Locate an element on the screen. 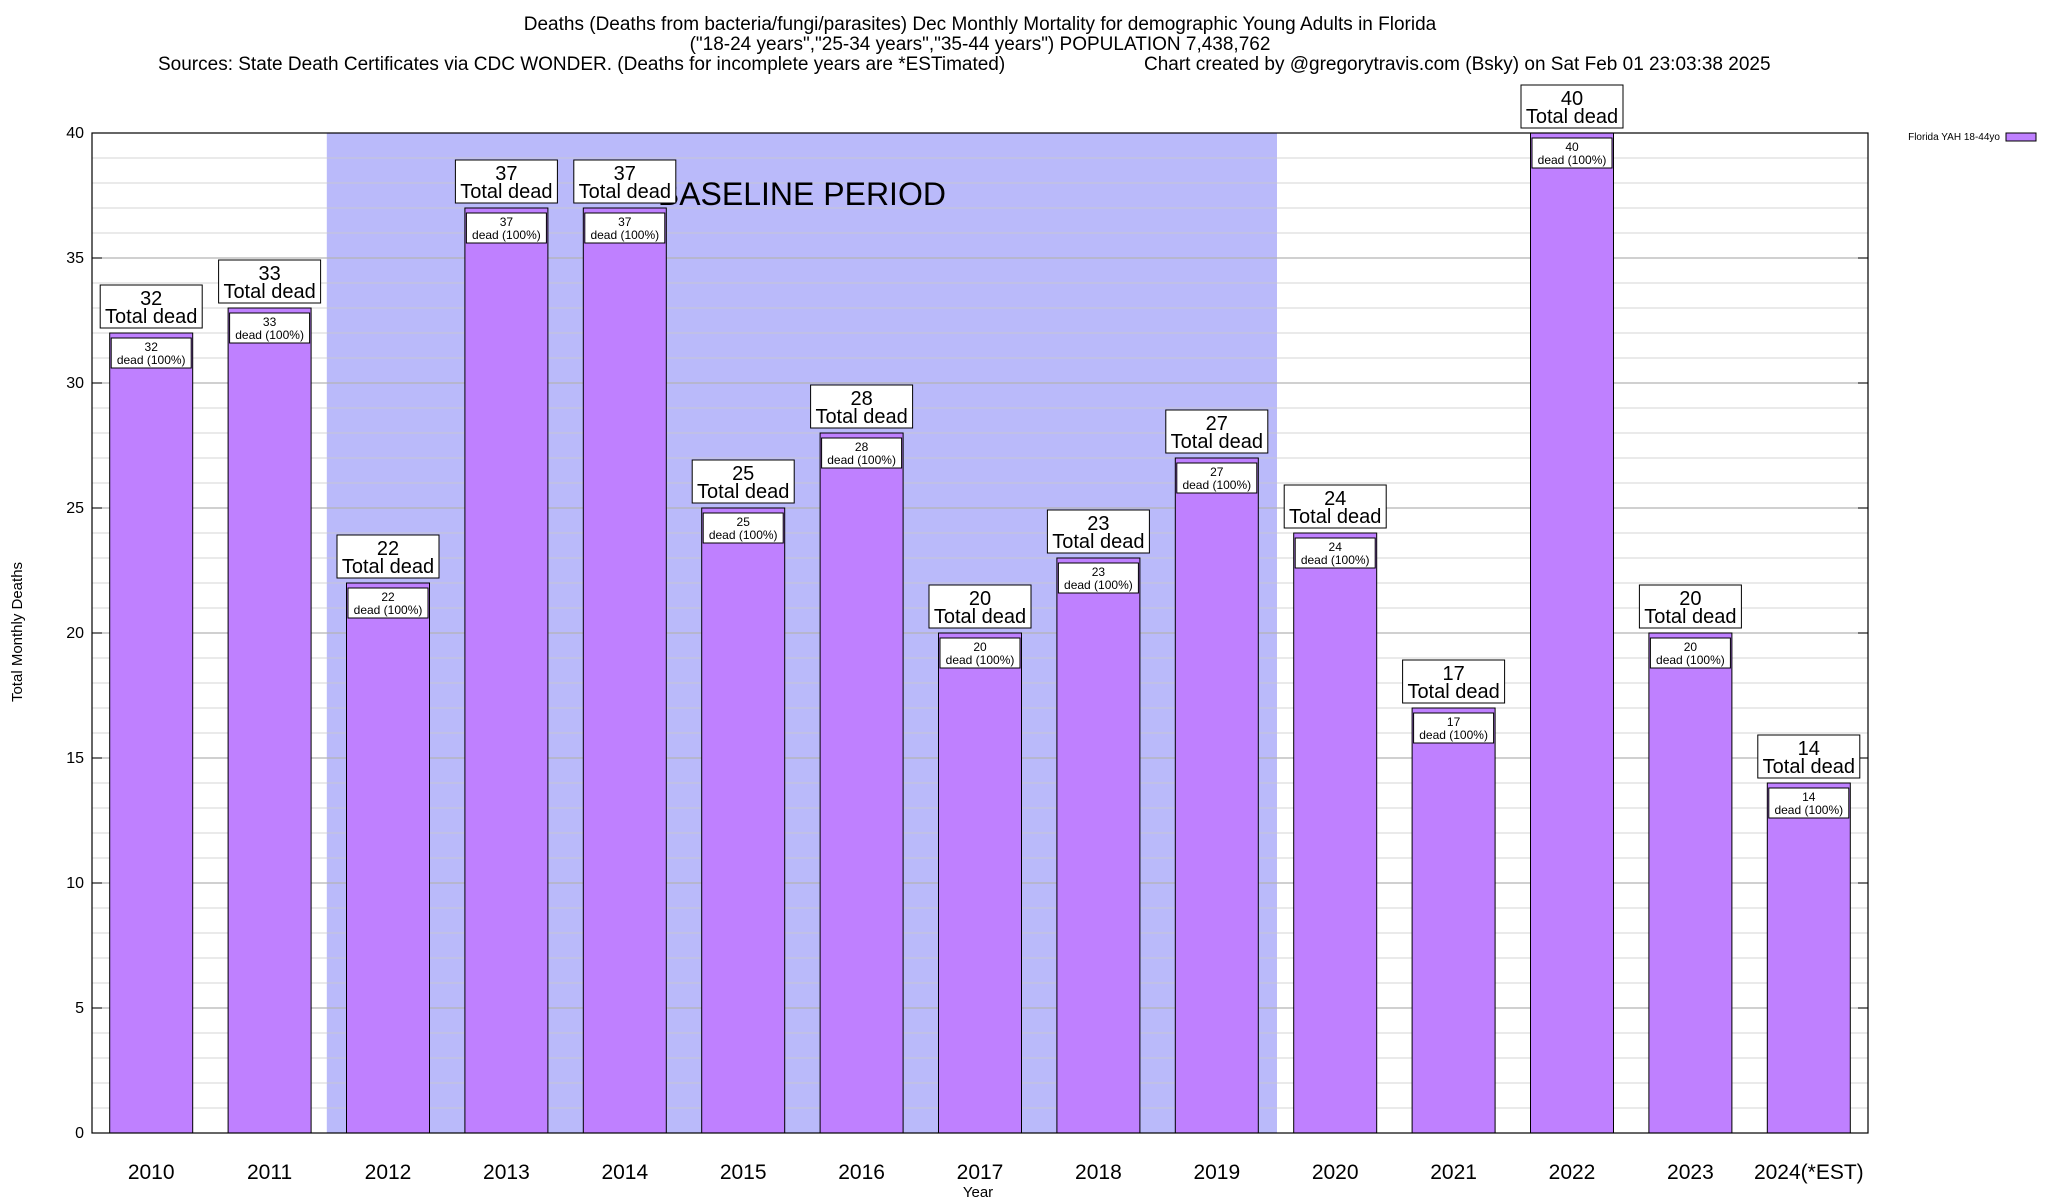 The image size is (2048, 1200). bar-inner-value: 25 is located at coordinates (744, 522).